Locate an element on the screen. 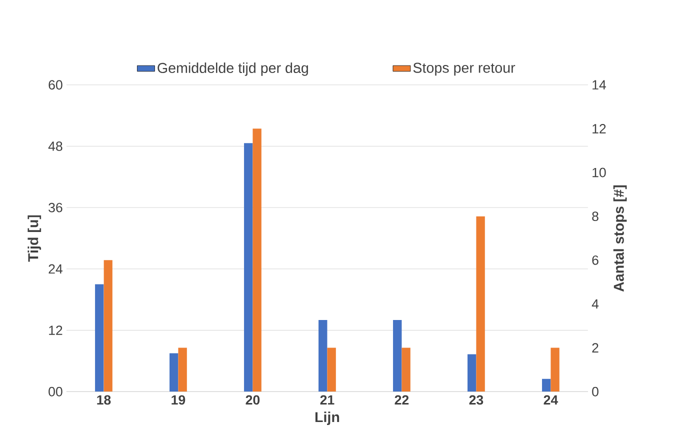 This screenshot has height=448, width=680. y-tick-label: 36 is located at coordinates (55, 207).